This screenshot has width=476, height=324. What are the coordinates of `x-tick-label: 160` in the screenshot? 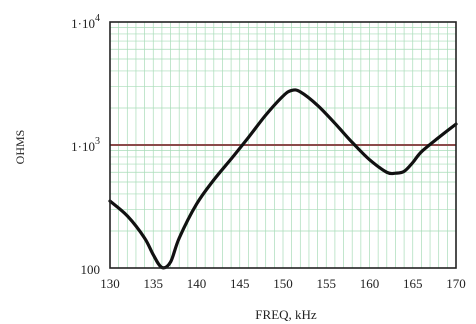 It's located at (370, 283).